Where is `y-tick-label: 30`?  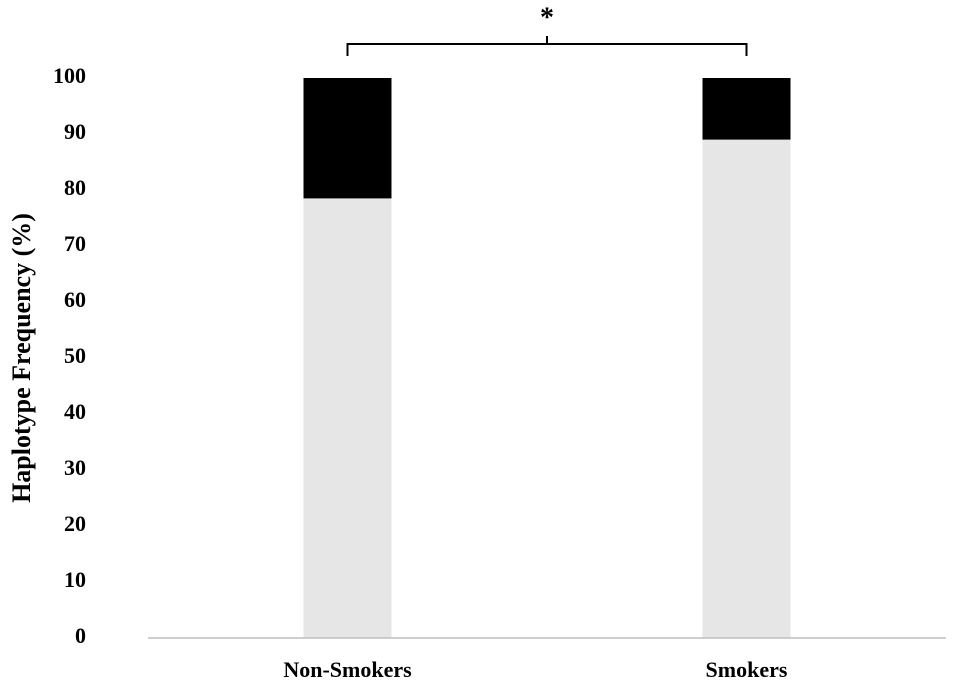
y-tick-label: 30 is located at coordinates (75, 467).